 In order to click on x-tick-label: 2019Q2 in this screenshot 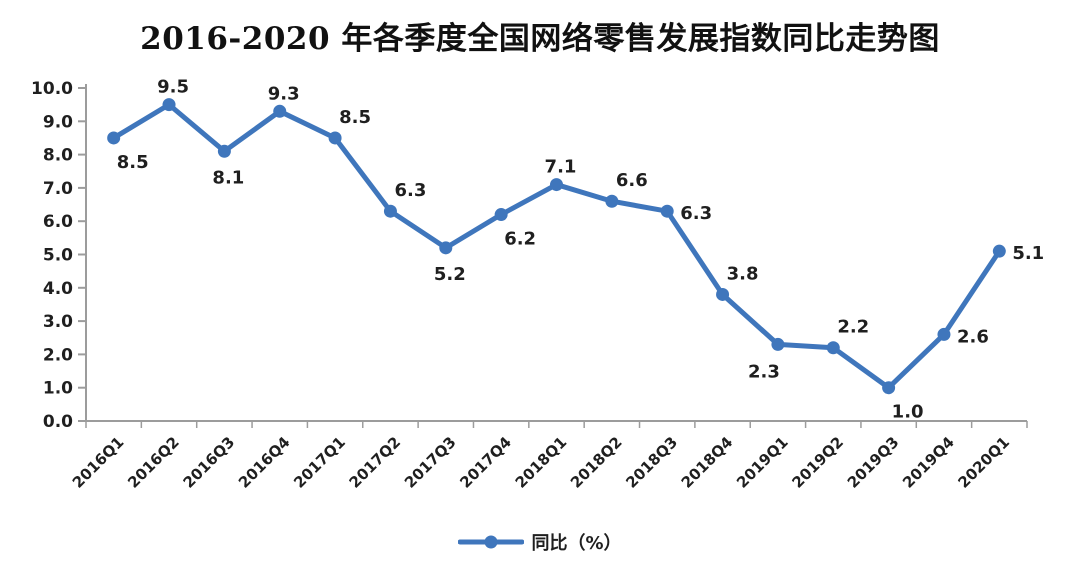, I will do `click(817, 462)`.